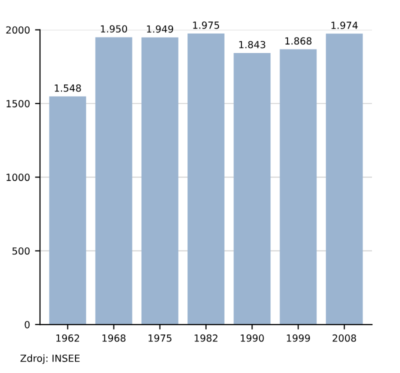 The width and height of the screenshot is (400, 373). Describe the element at coordinates (27, 324) in the screenshot. I see `y-tick-label: 0` at that location.